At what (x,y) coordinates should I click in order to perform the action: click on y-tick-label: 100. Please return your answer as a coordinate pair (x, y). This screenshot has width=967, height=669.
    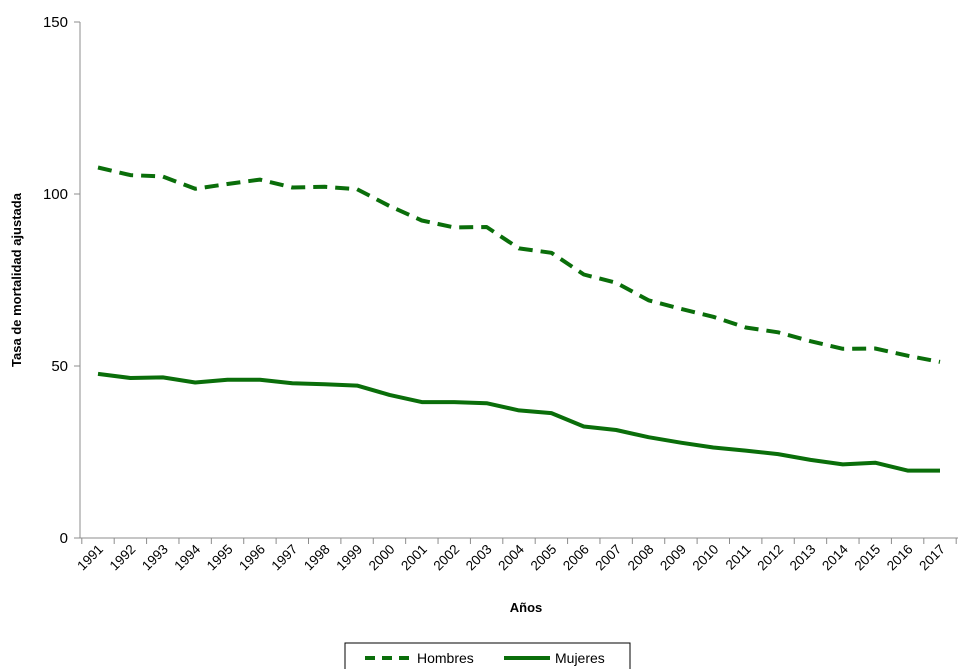
    Looking at the image, I should click on (55, 194).